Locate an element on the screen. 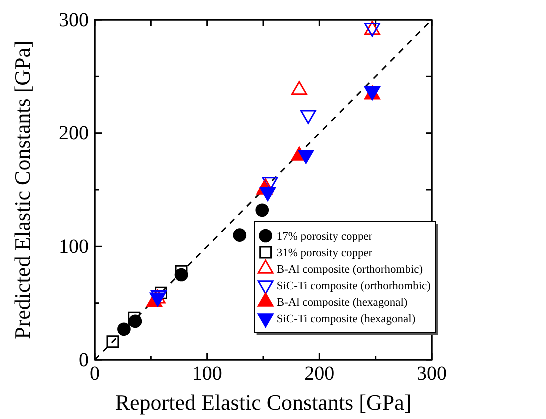 The width and height of the screenshot is (546, 419). y-tick-label: 0 is located at coordinates (84, 360).